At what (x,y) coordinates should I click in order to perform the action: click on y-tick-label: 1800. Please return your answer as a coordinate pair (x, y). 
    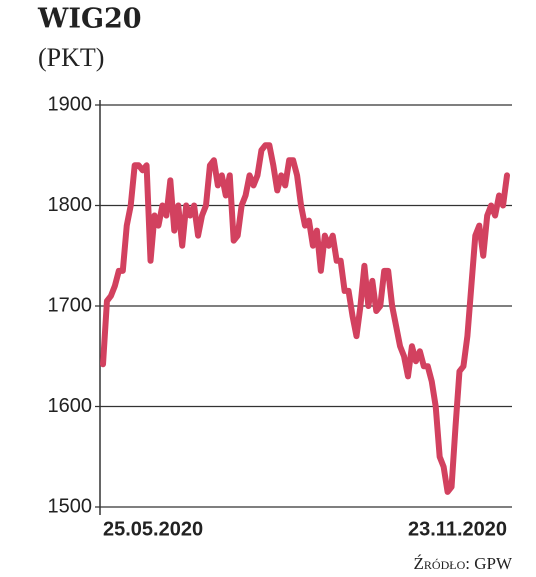
    Looking at the image, I should click on (70, 205).